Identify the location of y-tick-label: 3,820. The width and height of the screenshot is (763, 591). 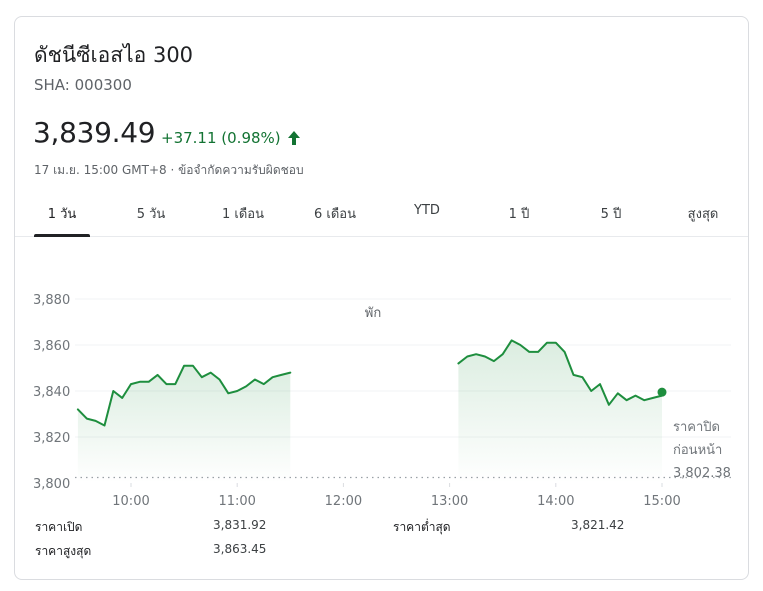
(51, 438).